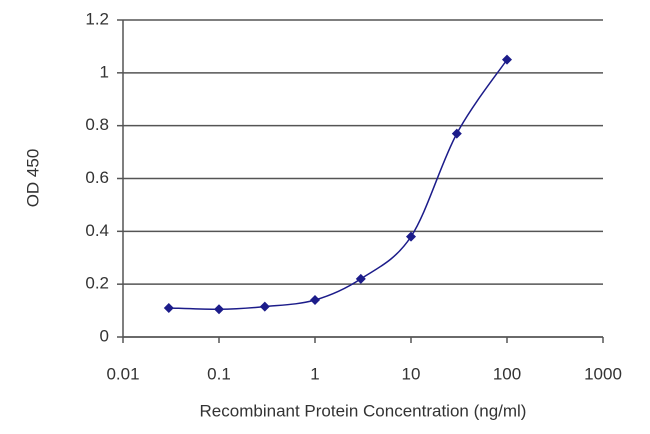 This screenshot has width=650, height=434. Describe the element at coordinates (507, 373) in the screenshot. I see `x-tick-label: 100` at that location.